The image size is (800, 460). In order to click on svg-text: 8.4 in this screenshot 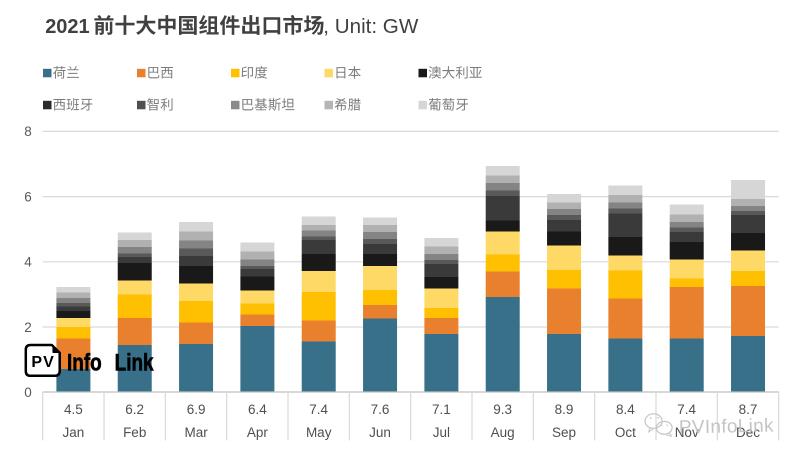, I will do `click(625, 409)`.